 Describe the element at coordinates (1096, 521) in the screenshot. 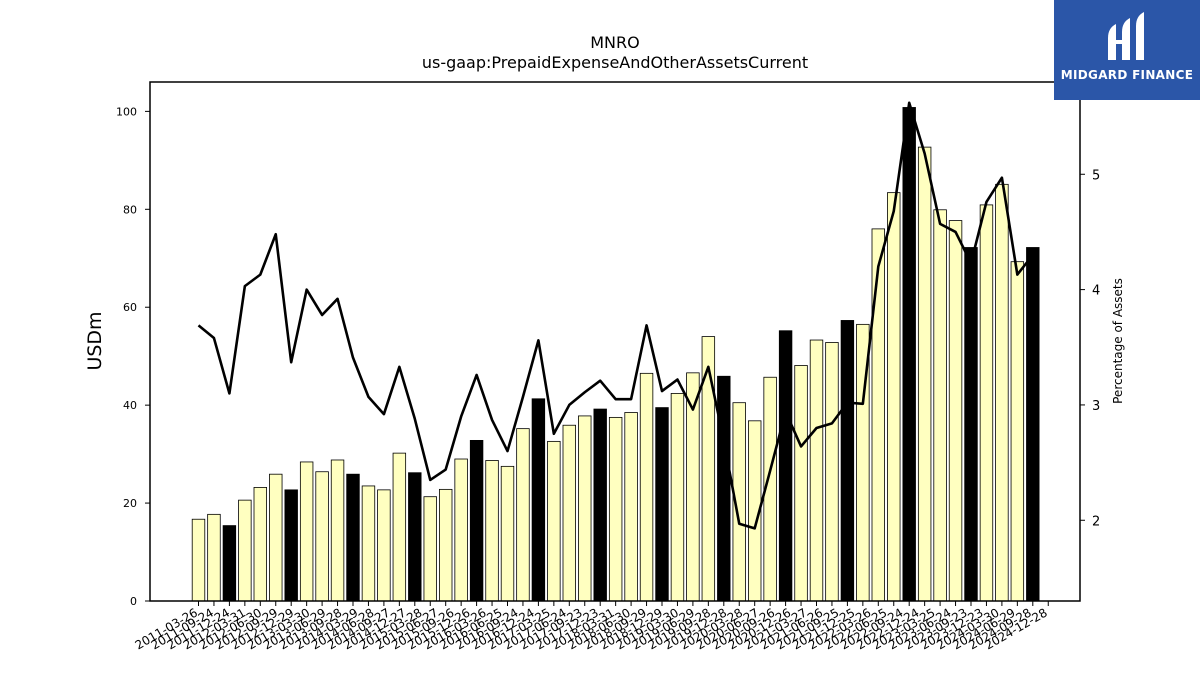

I see `y2-tick-label: 2` at that location.